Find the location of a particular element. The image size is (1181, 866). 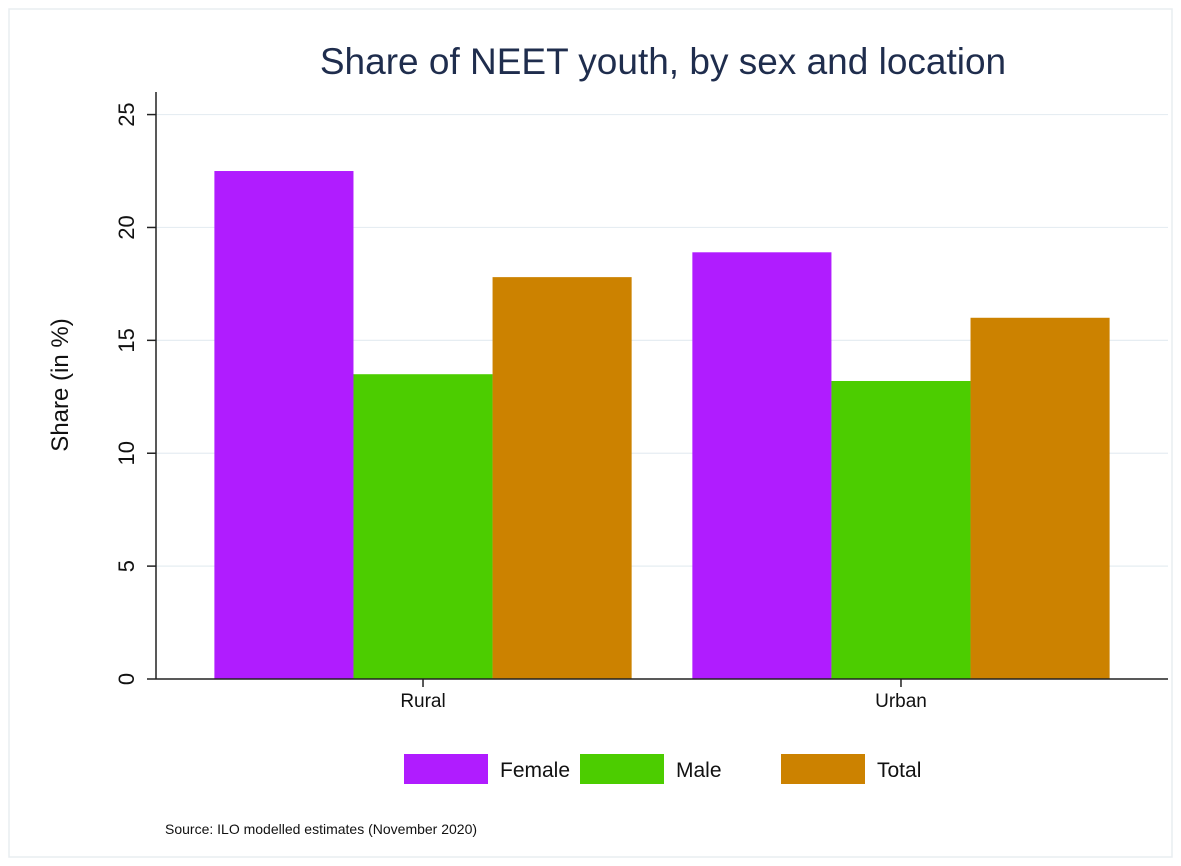

y-axis-label: Share (in %) is located at coordinates (60, 384).